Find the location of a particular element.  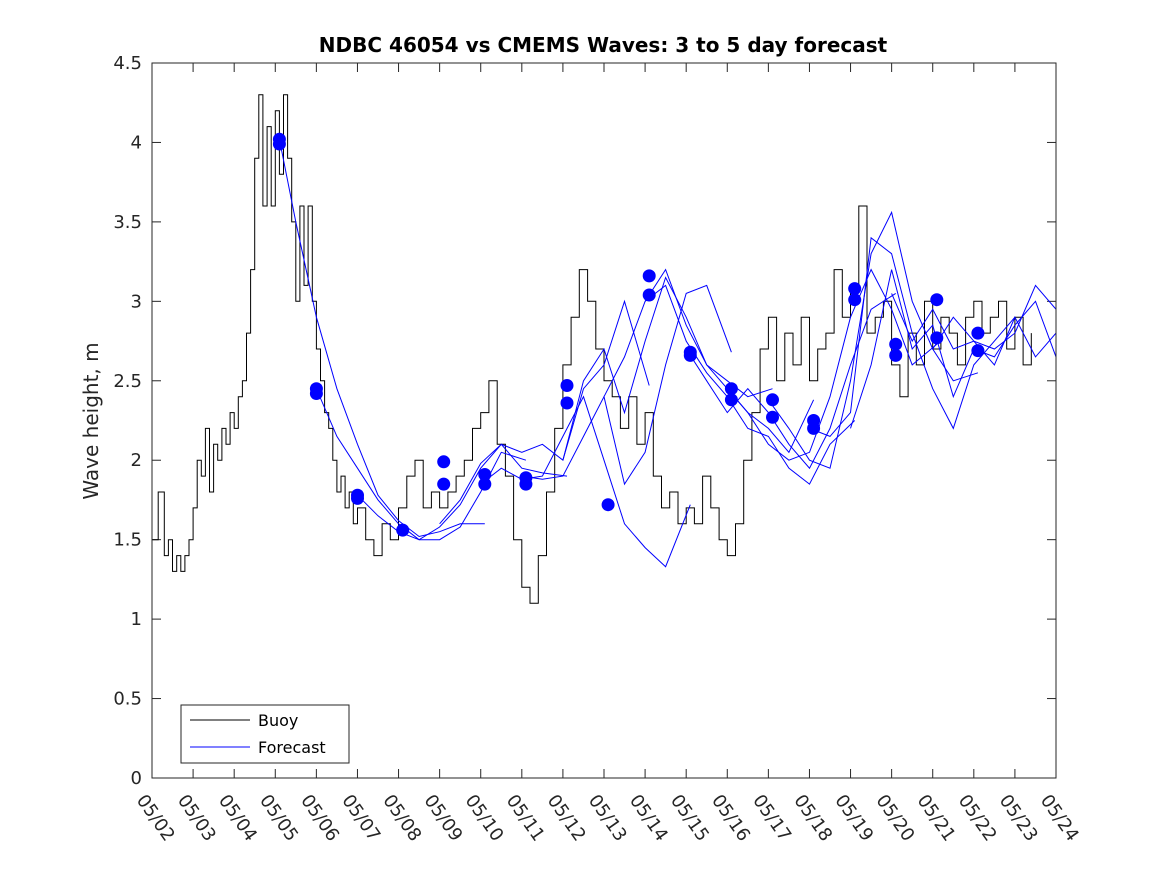

legend-forecast-label: Forecast is located at coordinates (292, 747).